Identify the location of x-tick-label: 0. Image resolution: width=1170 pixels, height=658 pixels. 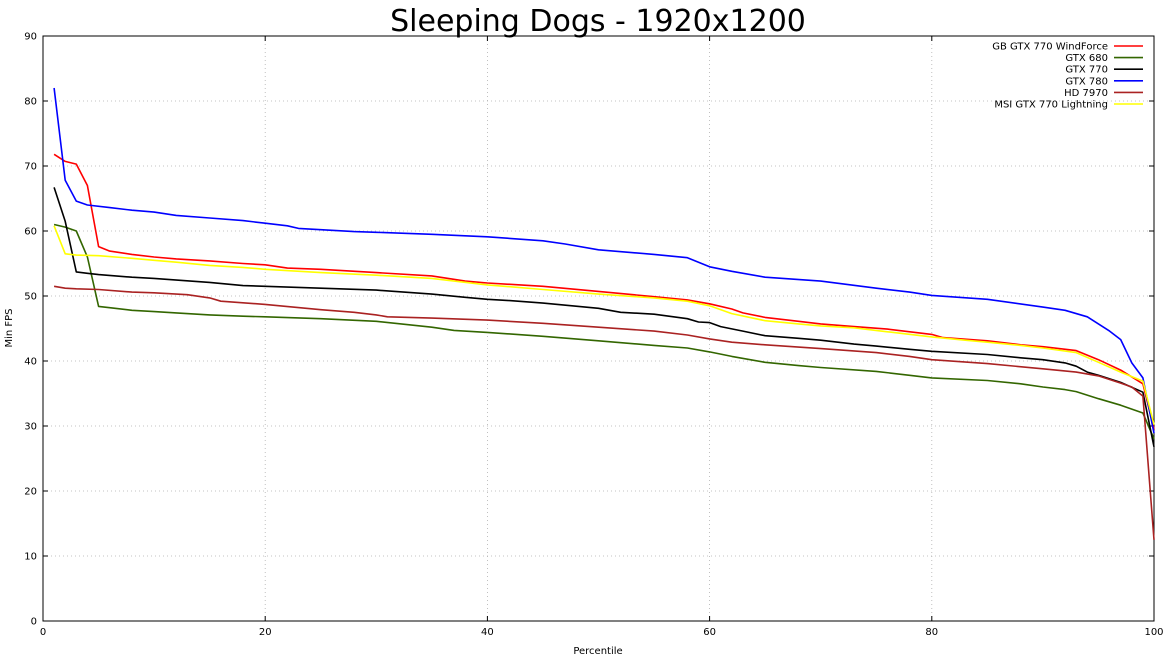
(43, 632).